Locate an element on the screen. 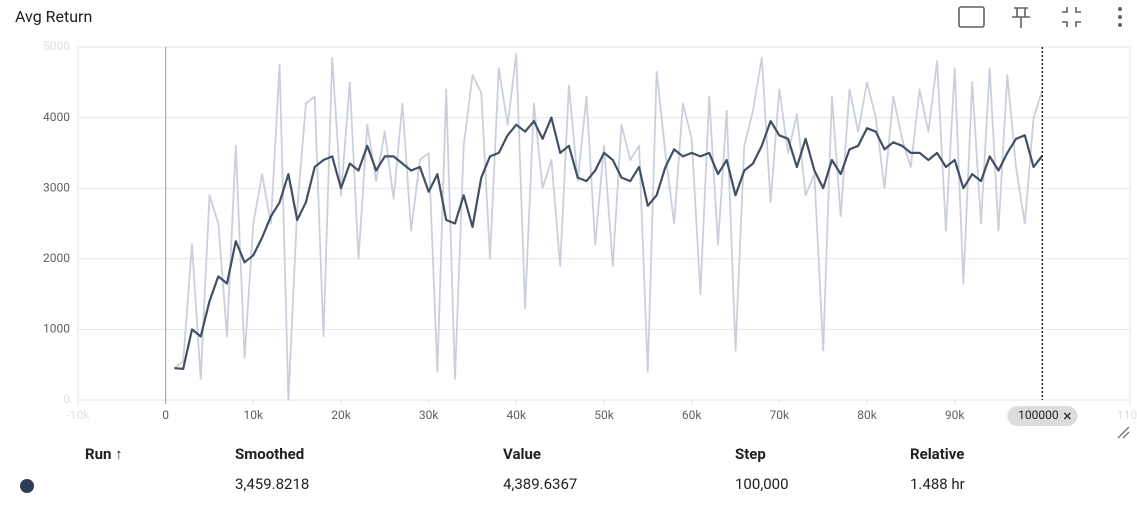 The image size is (1137, 507). x-tick-label: 110k is located at coordinates (1127, 415).